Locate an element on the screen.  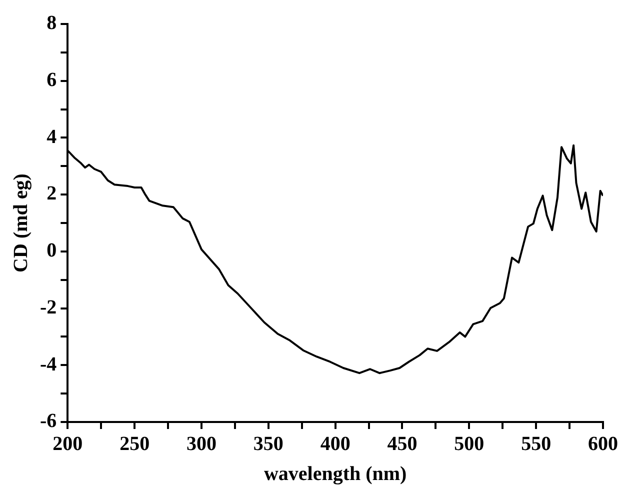
y-tick-label: 2 is located at coordinates (51, 193).